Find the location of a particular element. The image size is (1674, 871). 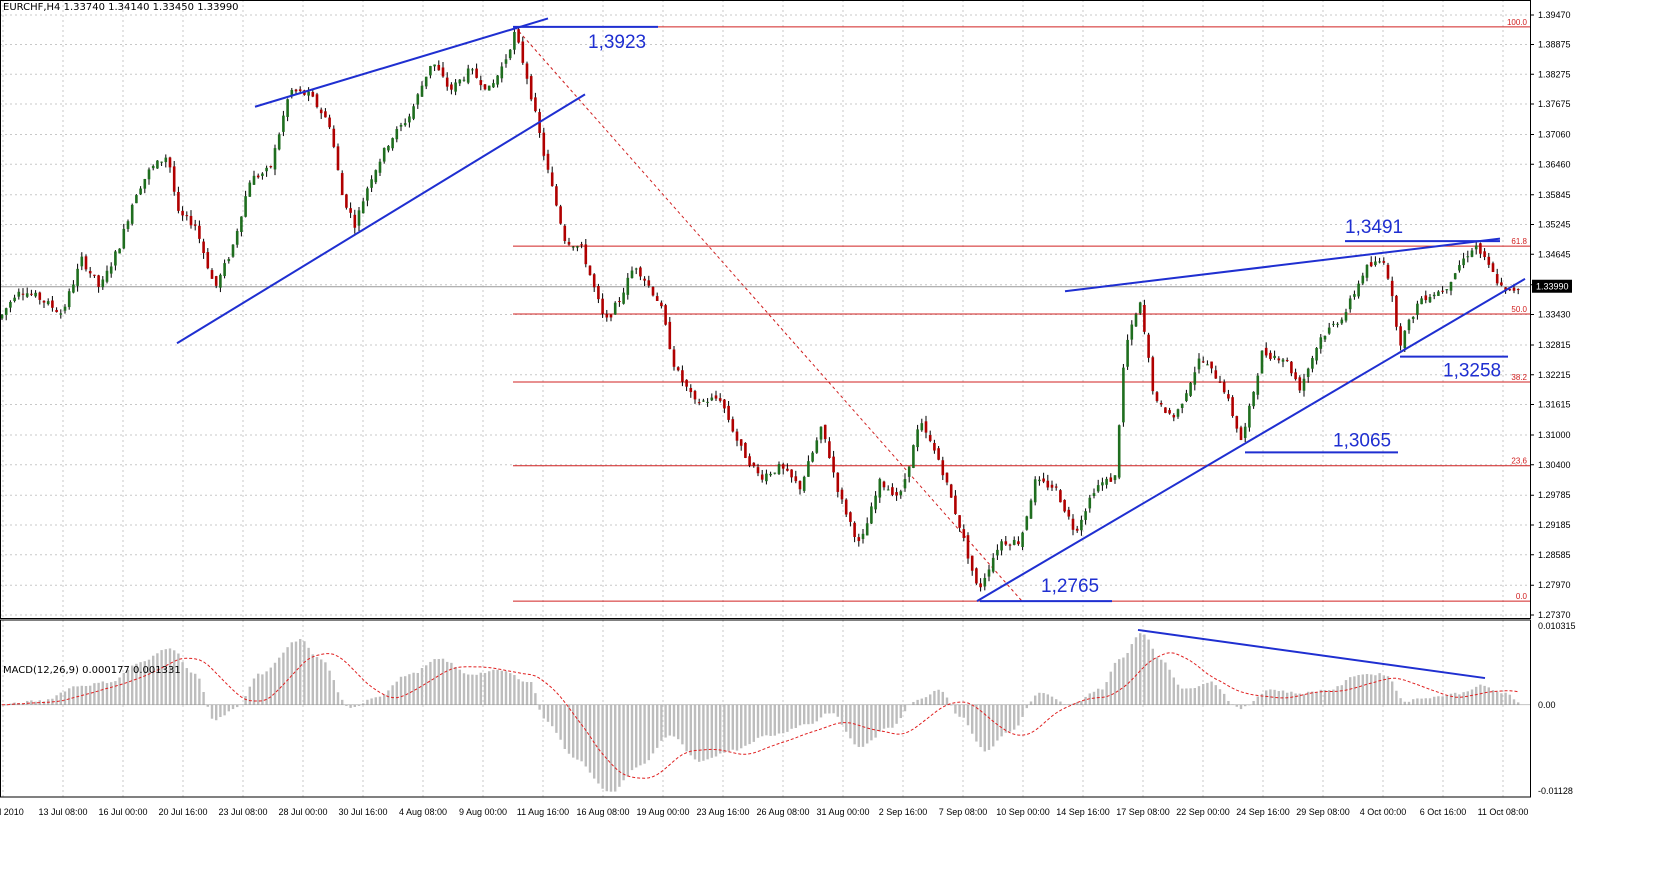

fib-level-label: 0.0 is located at coordinates (1522, 596).